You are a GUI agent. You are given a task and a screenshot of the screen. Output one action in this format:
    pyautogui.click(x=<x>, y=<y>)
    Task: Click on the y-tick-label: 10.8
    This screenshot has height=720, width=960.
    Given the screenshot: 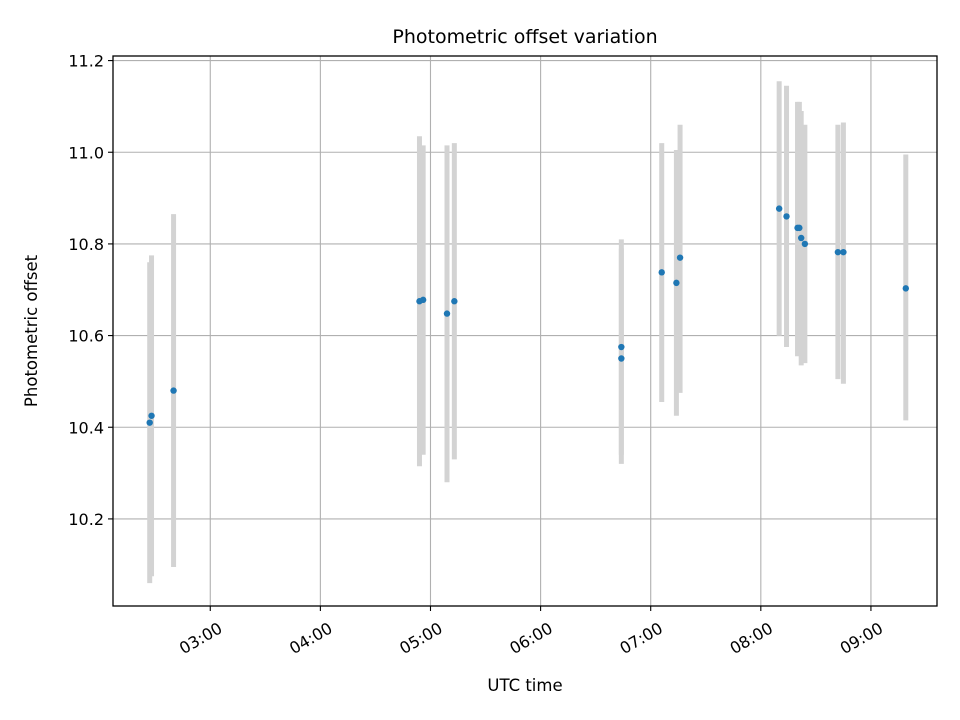 What is the action you would take?
    pyautogui.click(x=86, y=244)
    